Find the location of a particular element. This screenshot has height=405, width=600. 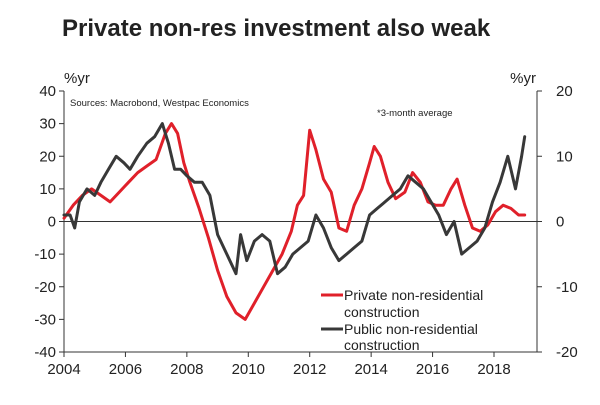

x-tick-label: 2016 is located at coordinates (432, 369).